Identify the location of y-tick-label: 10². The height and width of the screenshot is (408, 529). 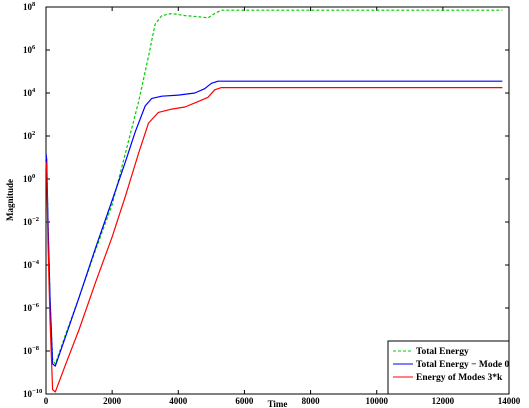
(29, 135).